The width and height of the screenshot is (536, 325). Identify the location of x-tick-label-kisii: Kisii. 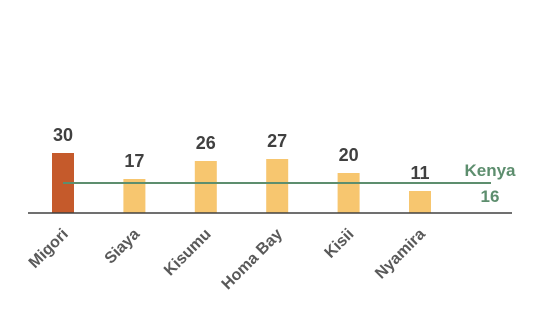
(340, 244).